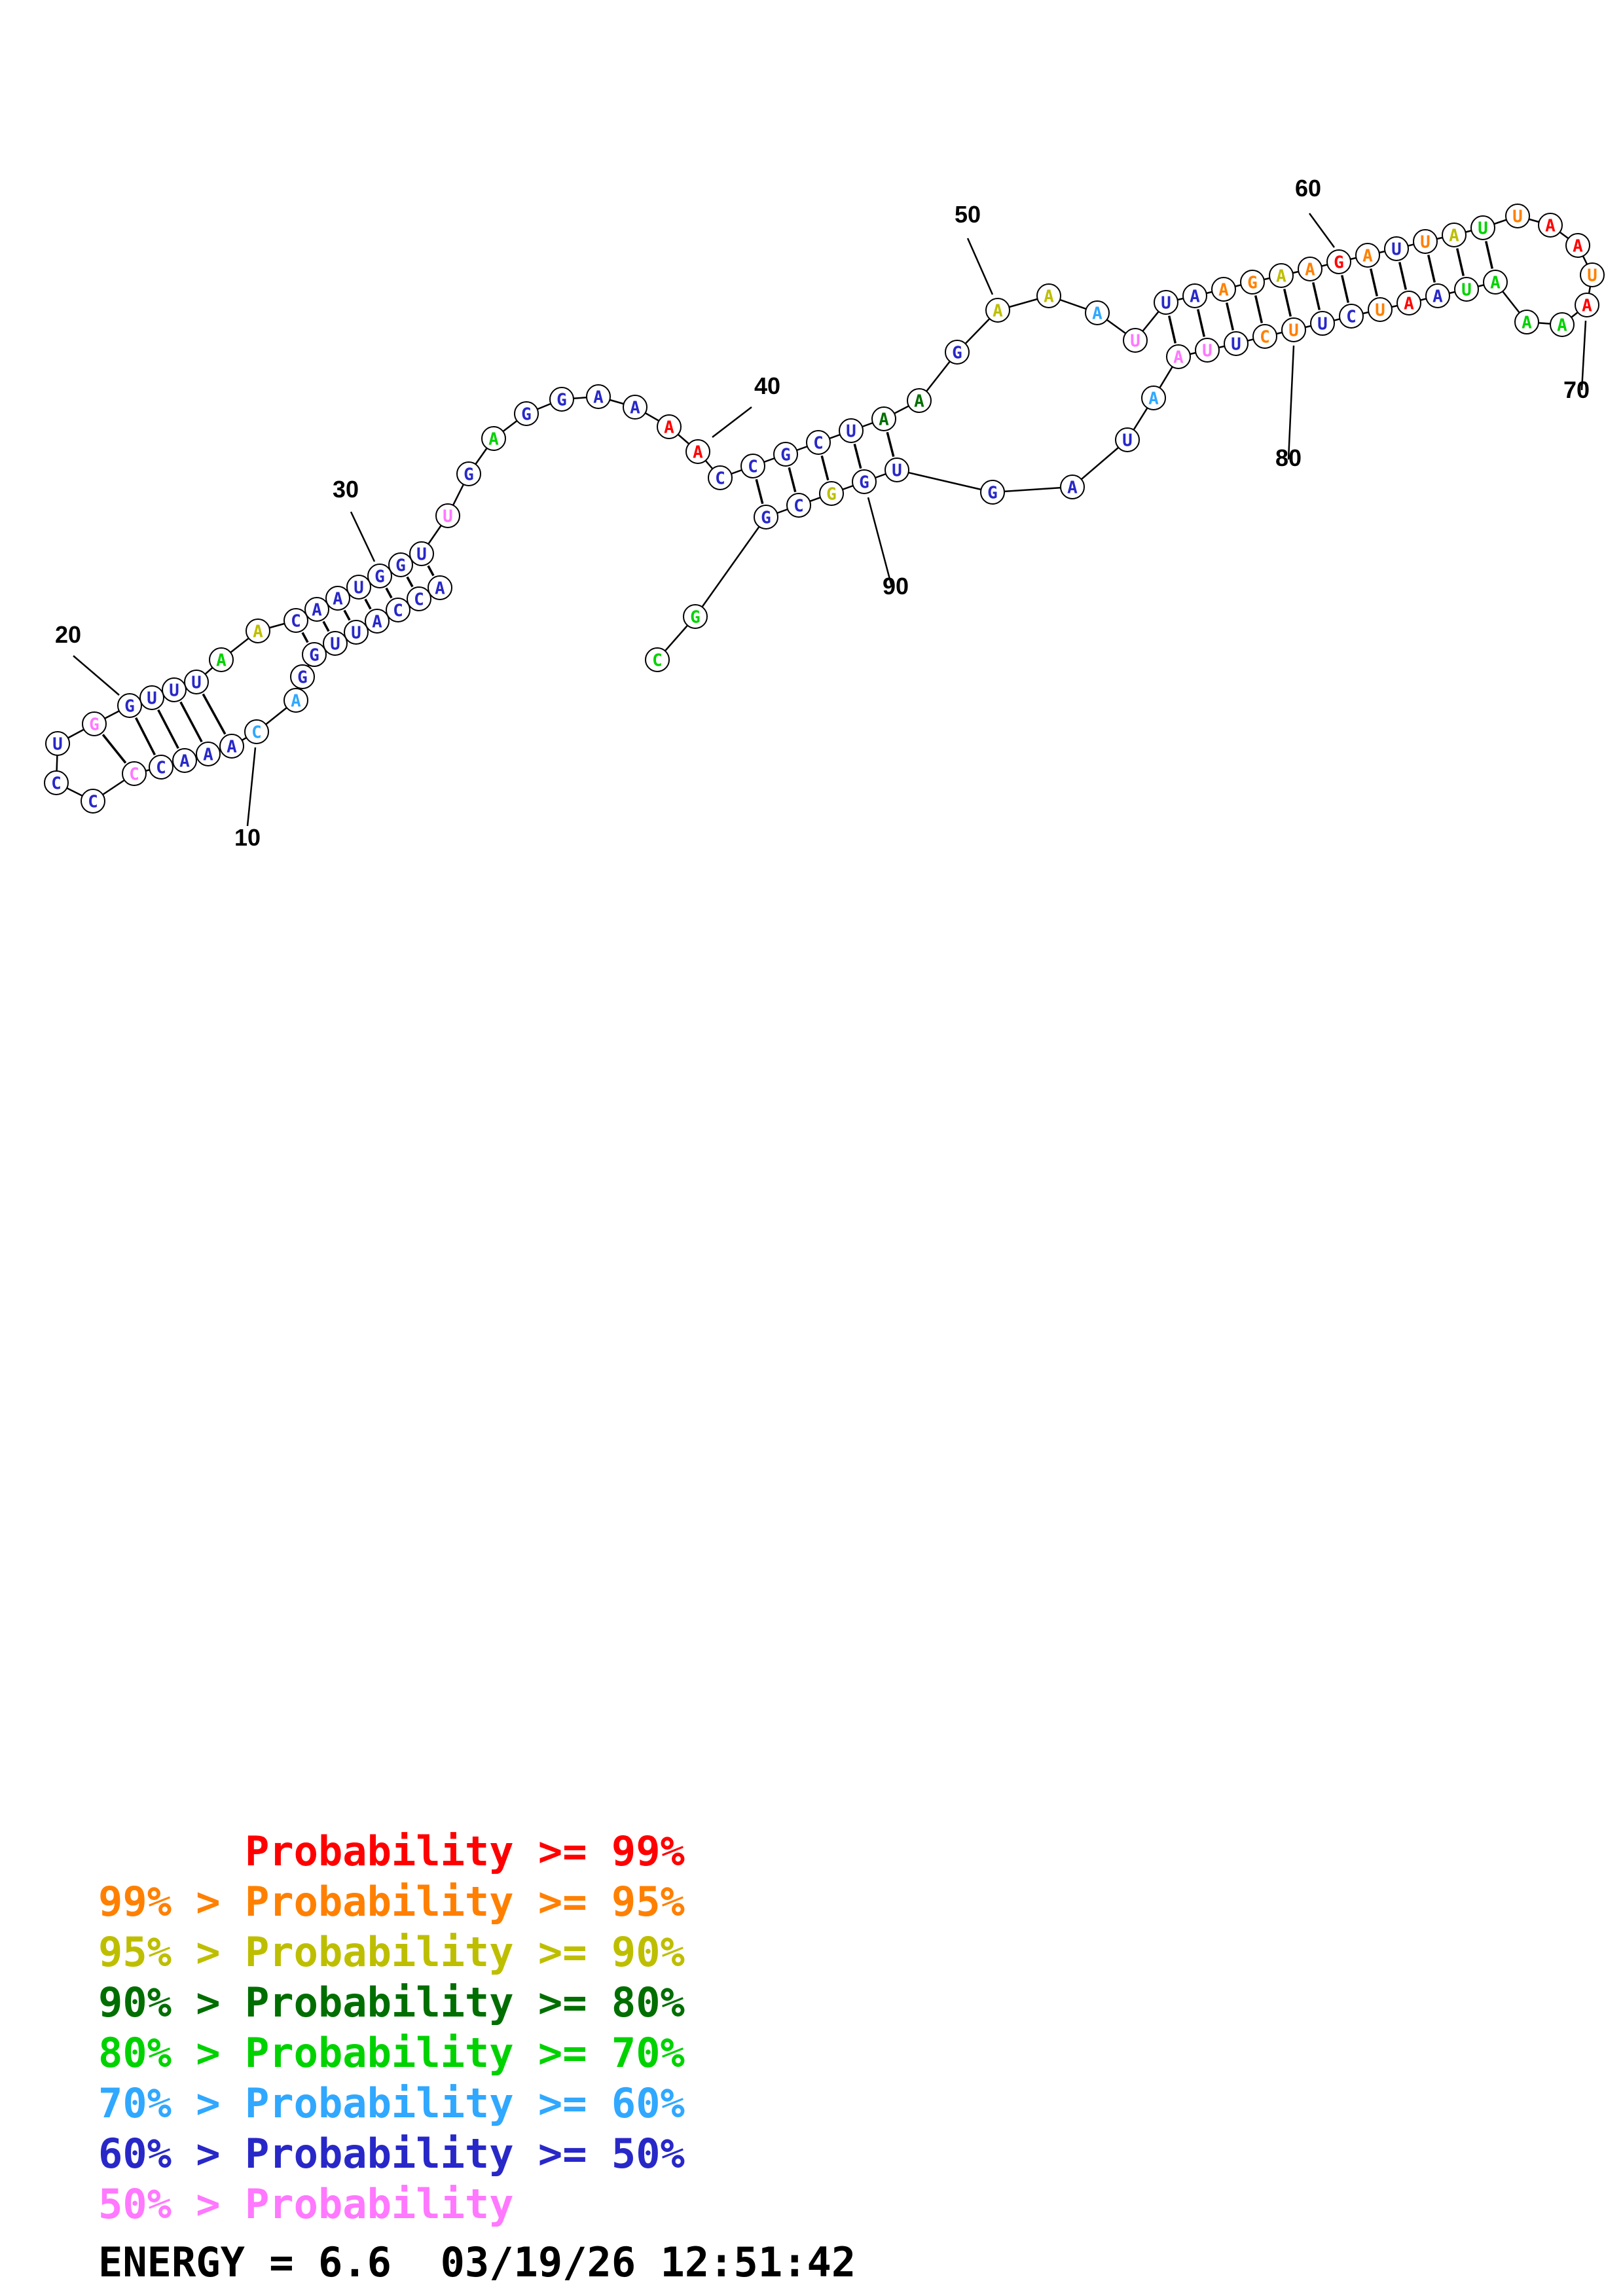 The width and height of the screenshot is (1623, 2296). I want to click on legend-line: 99% > Probability >= 95%, so click(391, 1902).